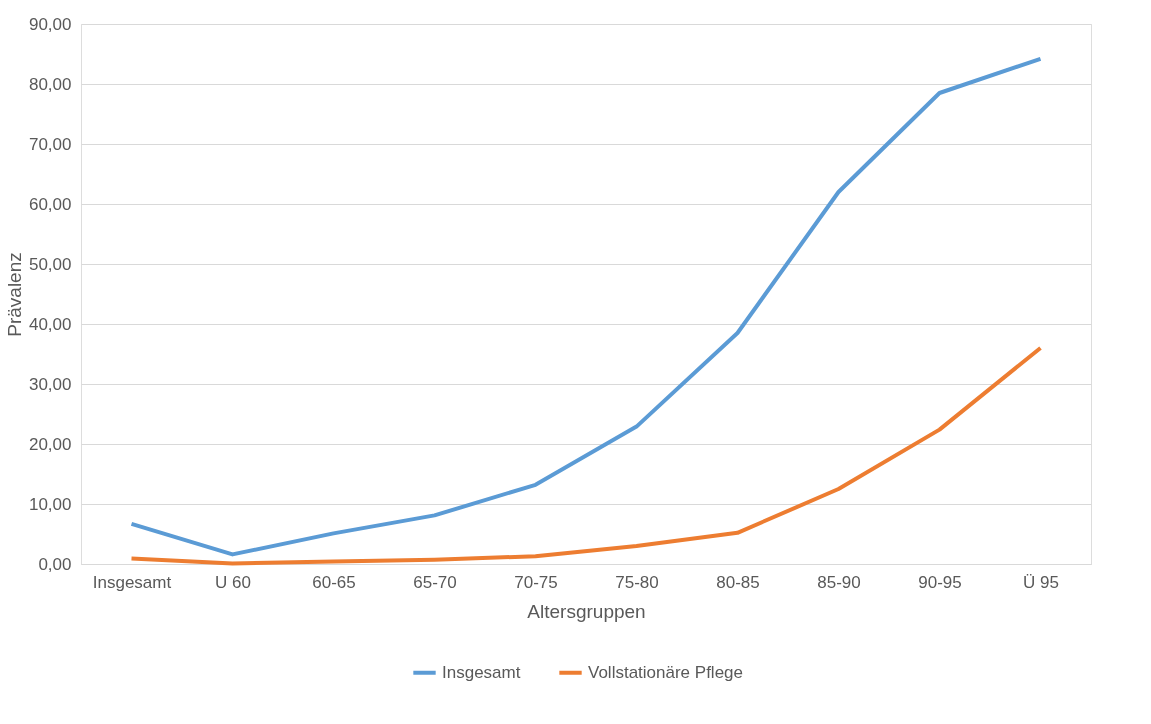 This screenshot has height=724, width=1151. What do you see at coordinates (637, 582) in the screenshot?
I see `x-tick-label: 75-80` at bounding box center [637, 582].